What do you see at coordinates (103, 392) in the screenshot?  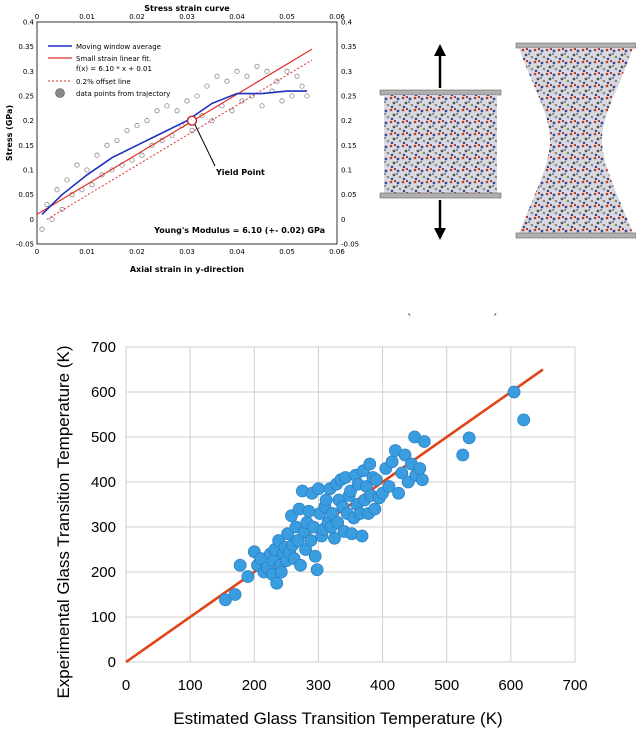 I see `tg-y-tick-label: 600` at bounding box center [103, 392].